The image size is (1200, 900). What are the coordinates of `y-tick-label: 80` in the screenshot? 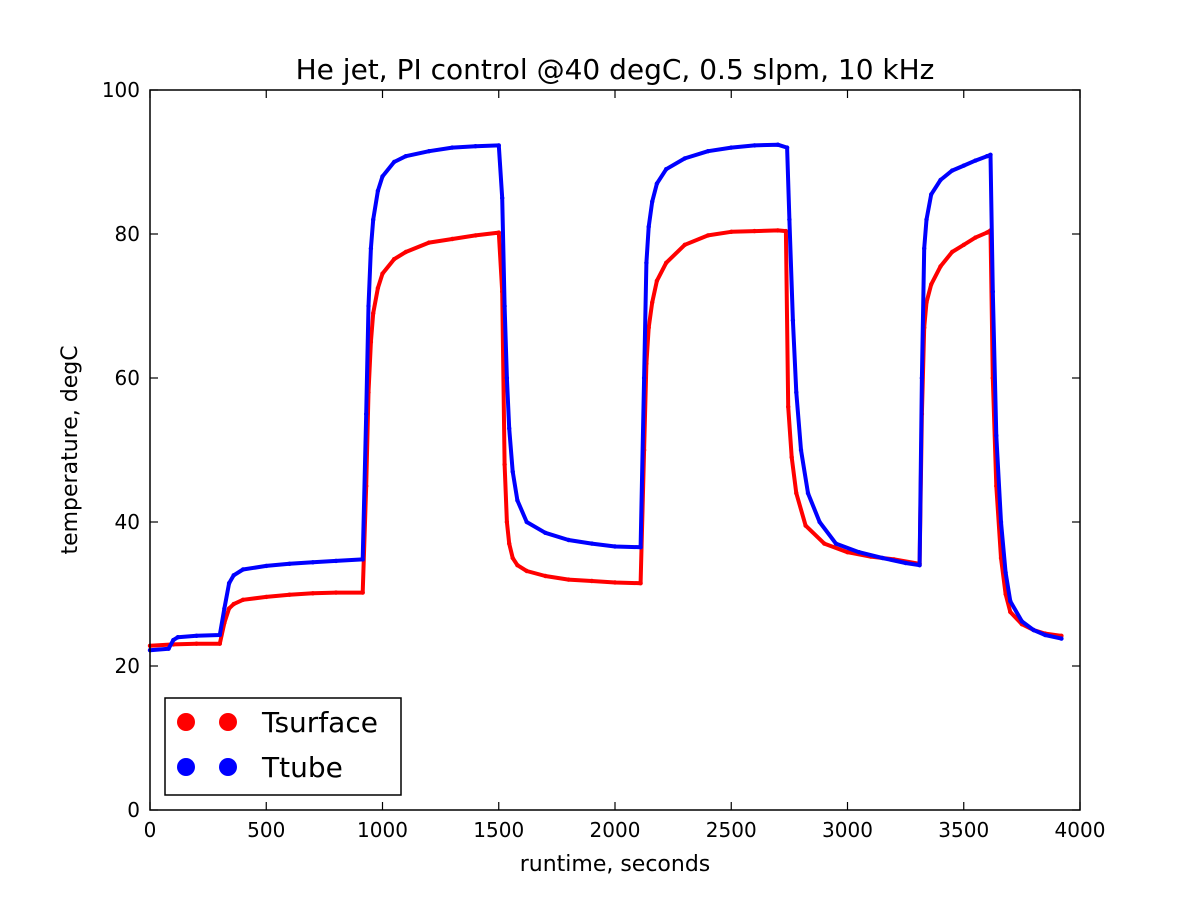 It's located at (127, 234).